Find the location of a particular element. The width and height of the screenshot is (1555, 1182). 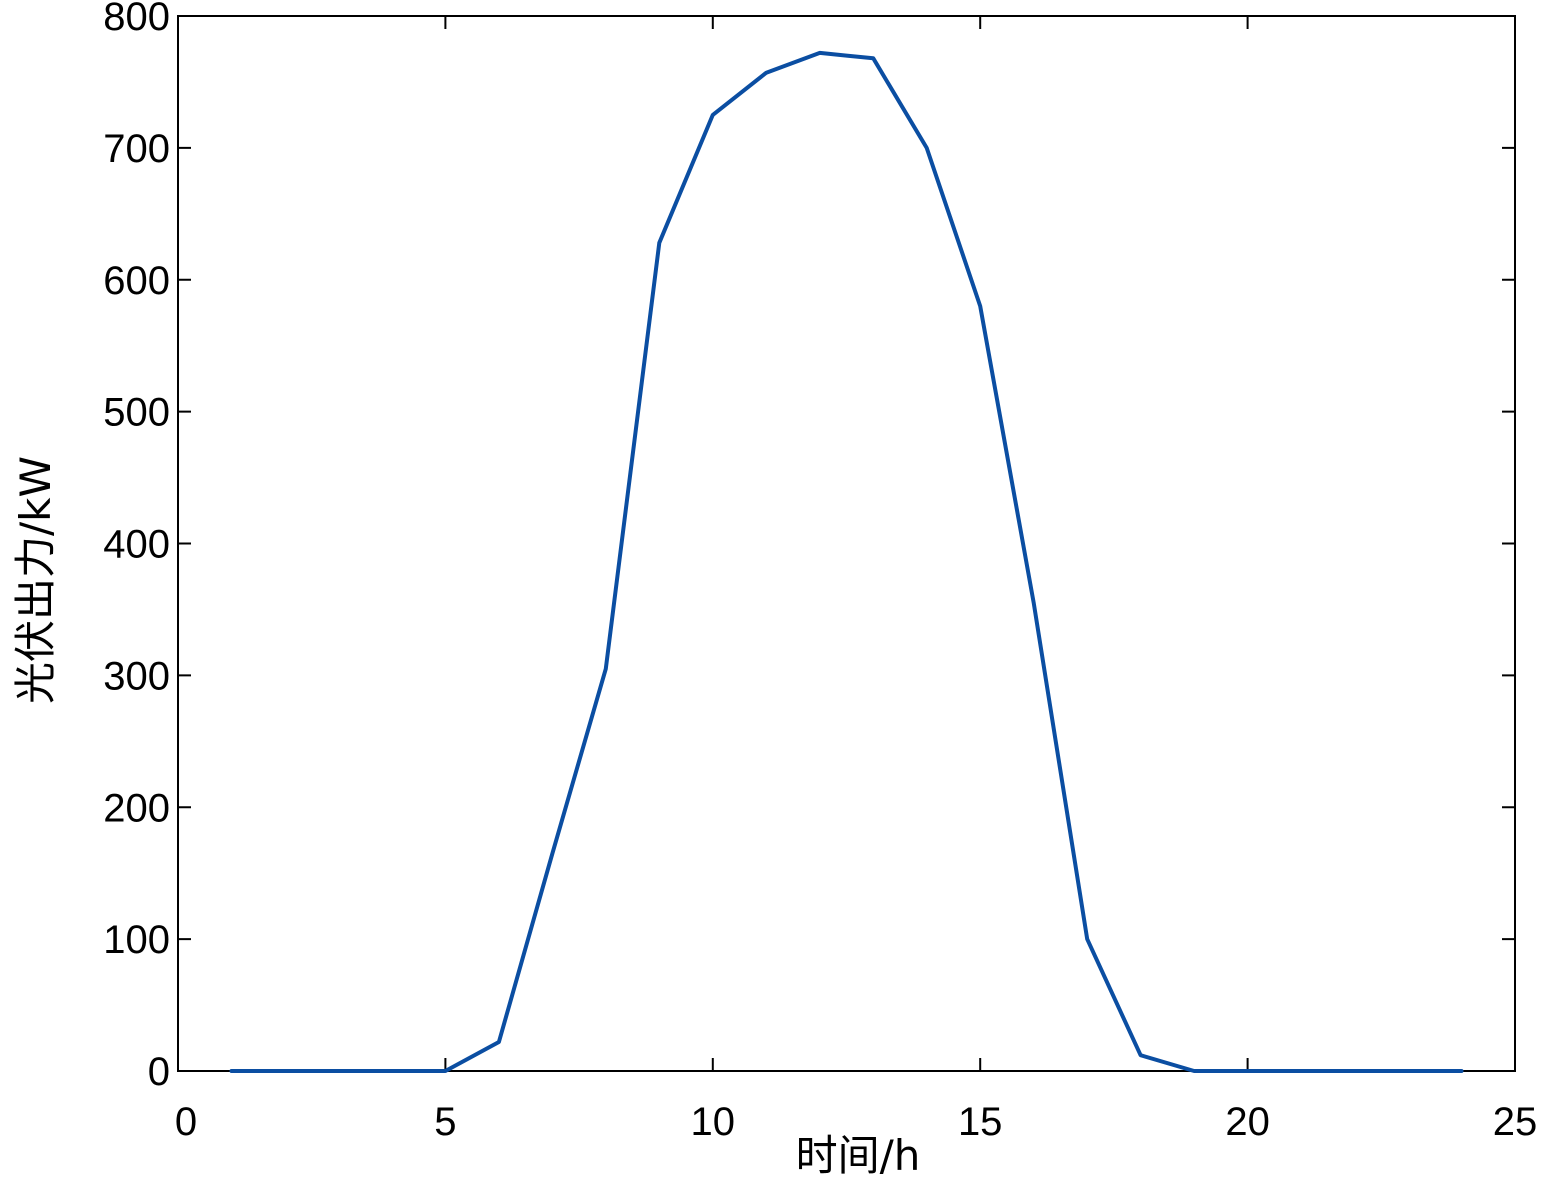

y-axis-label: 光伏出力/kW is located at coordinates (35, 580).